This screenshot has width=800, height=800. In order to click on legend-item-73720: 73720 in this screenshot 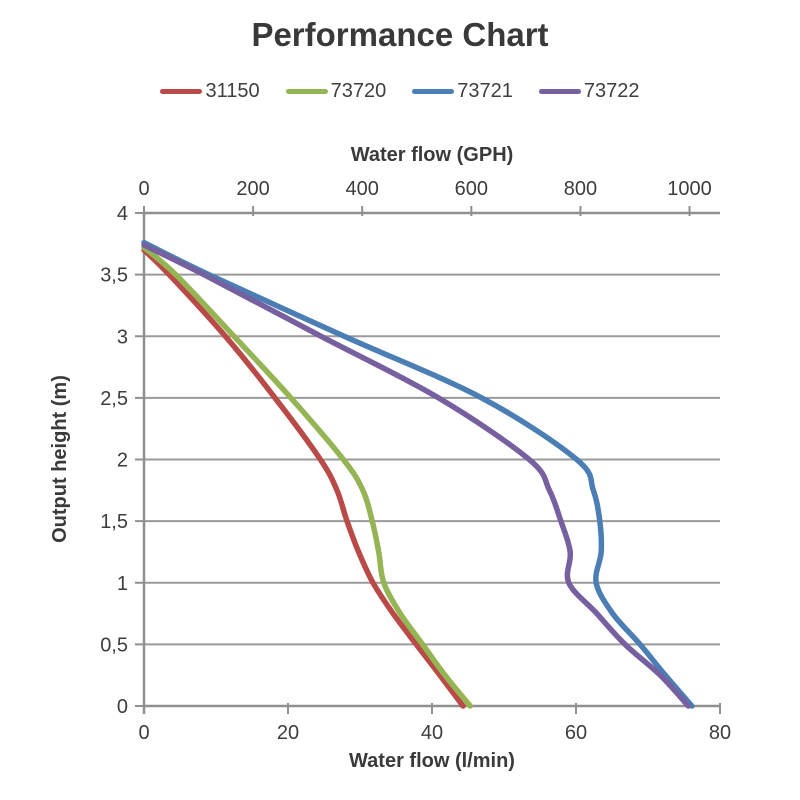, I will do `click(336, 91)`.